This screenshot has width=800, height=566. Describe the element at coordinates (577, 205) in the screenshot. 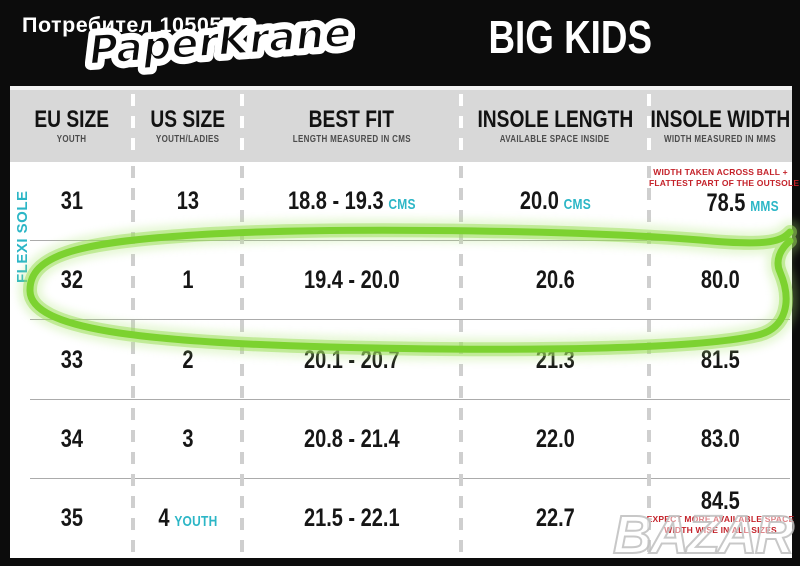

I see `insole-length-unit: CMS` at that location.